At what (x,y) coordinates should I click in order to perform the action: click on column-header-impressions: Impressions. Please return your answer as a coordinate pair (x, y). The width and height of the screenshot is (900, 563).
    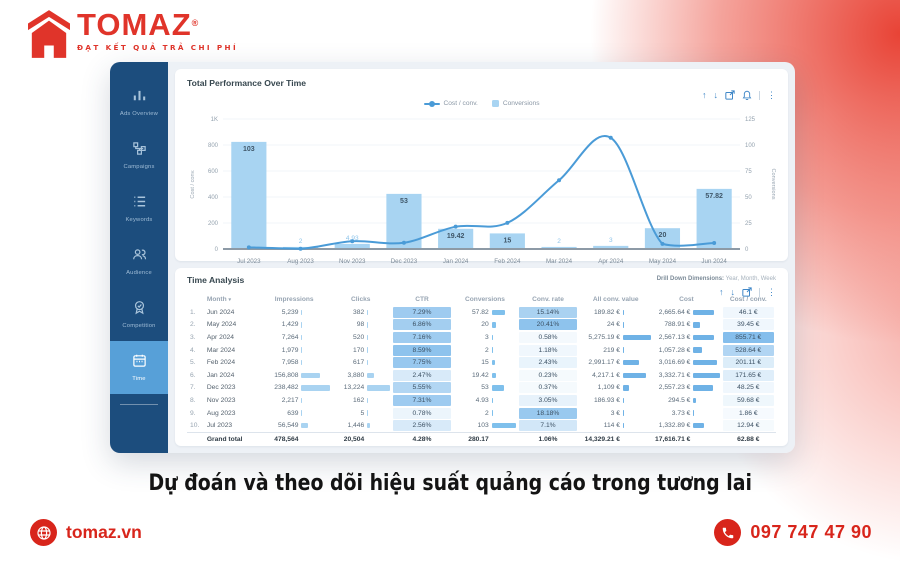
    Looking at the image, I should click on (294, 299).